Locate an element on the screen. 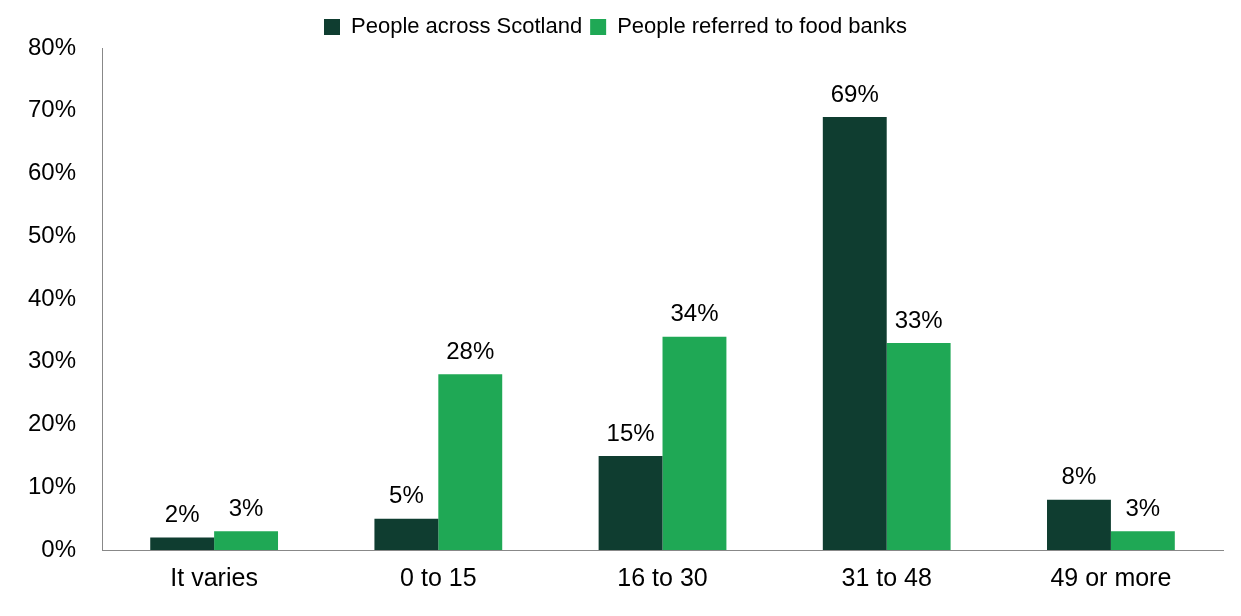 This screenshot has width=1241, height=616. y-tick-label: 60% is located at coordinates (52, 172).